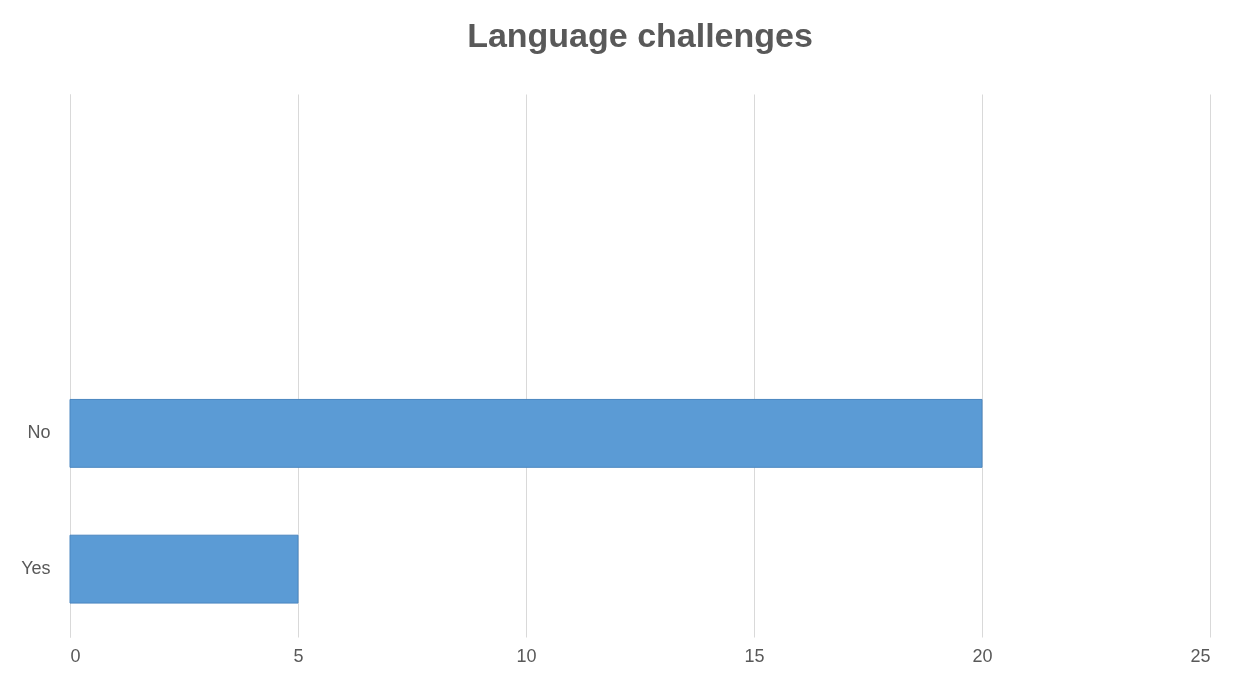 Image resolution: width=1250 pixels, height=691 pixels. Describe the element at coordinates (1200, 655) in the screenshot. I see `x-tick-label: 25` at that location.